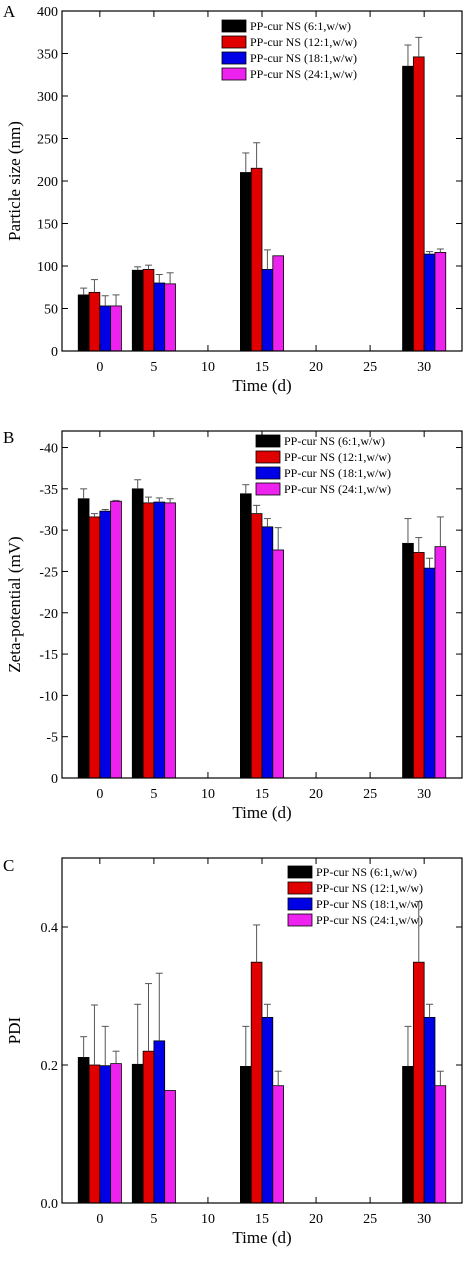 This screenshot has width=474, height=1273. What do you see at coordinates (47, 225) in the screenshot?
I see `y-tick-label-A: 150` at bounding box center [47, 225].